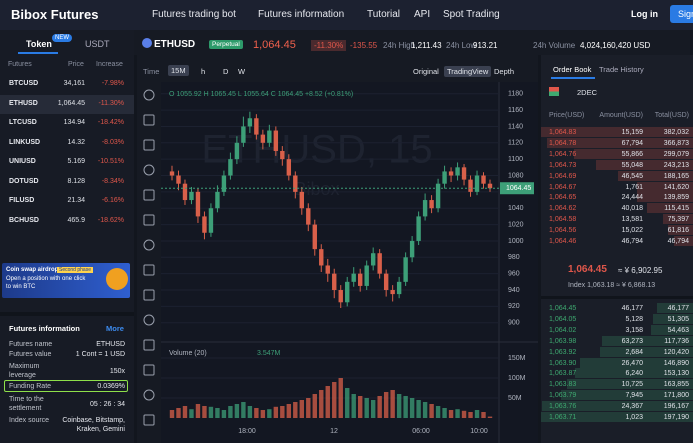 The width and height of the screenshot is (693, 443). I want to click on usdt-tab: USDT, so click(97, 44).